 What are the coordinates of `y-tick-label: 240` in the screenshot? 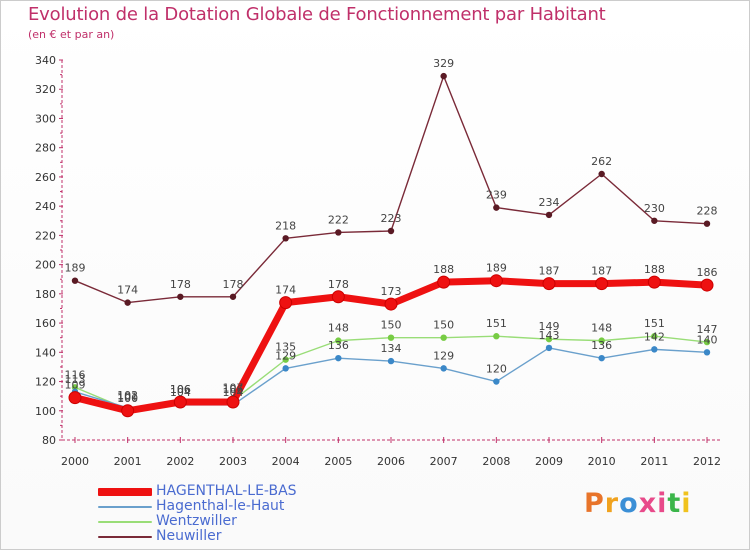 It's located at (45, 206).